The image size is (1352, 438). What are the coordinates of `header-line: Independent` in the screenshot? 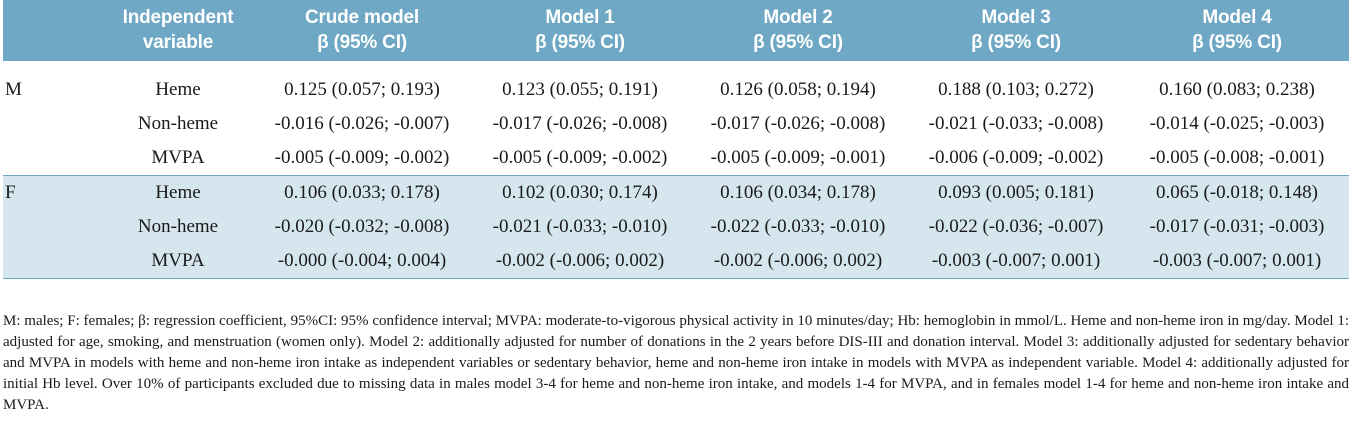 It's located at (178, 17).